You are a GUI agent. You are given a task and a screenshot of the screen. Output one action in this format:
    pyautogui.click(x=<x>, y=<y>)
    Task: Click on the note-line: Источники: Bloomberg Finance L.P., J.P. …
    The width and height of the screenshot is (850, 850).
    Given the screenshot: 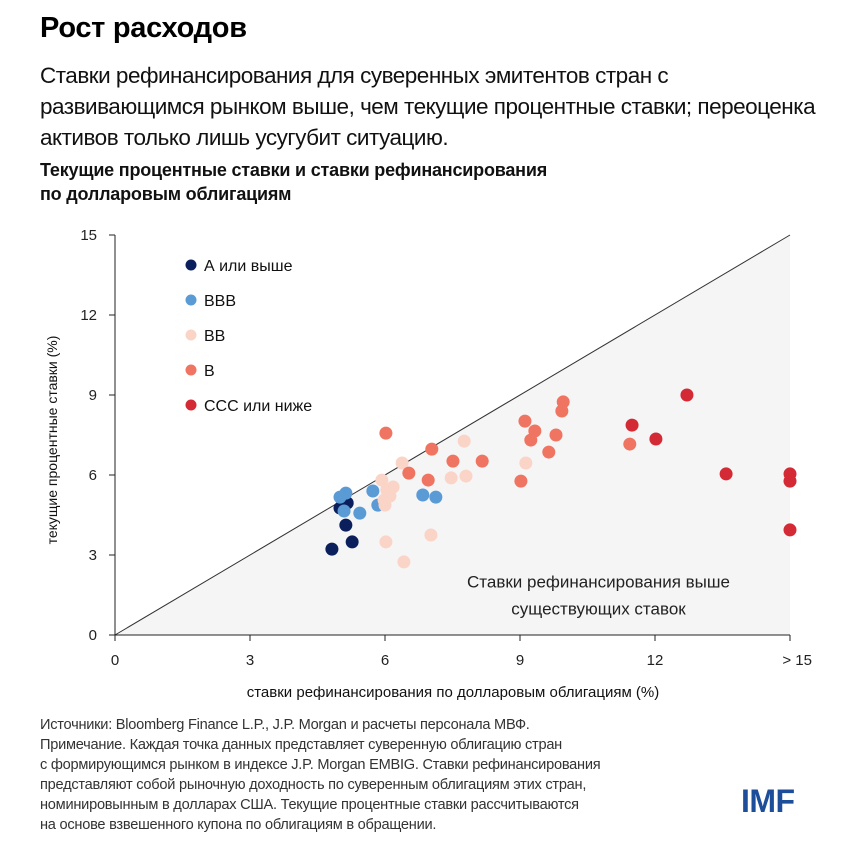 What is the action you would take?
    pyautogui.click(x=285, y=725)
    